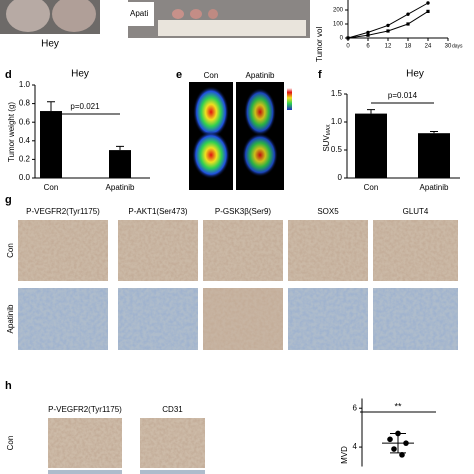 This screenshot has width=474, height=474. What do you see at coordinates (416, 211) in the screenshot?
I see `column-label: GLUT4` at bounding box center [416, 211].